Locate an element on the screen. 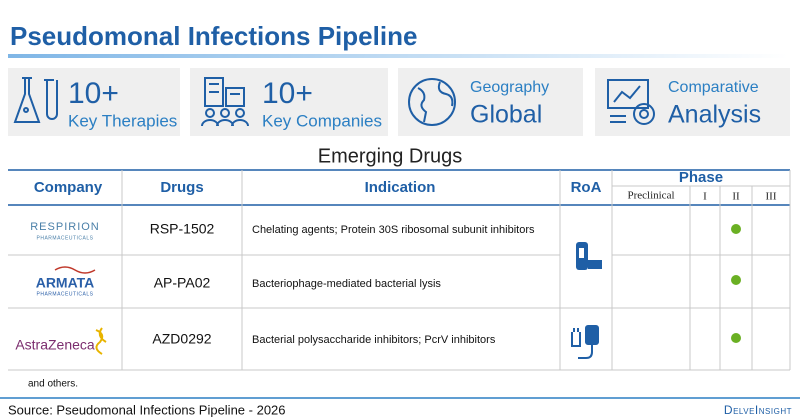 This screenshot has height=420, width=800. stat-value: Global is located at coordinates (506, 115).